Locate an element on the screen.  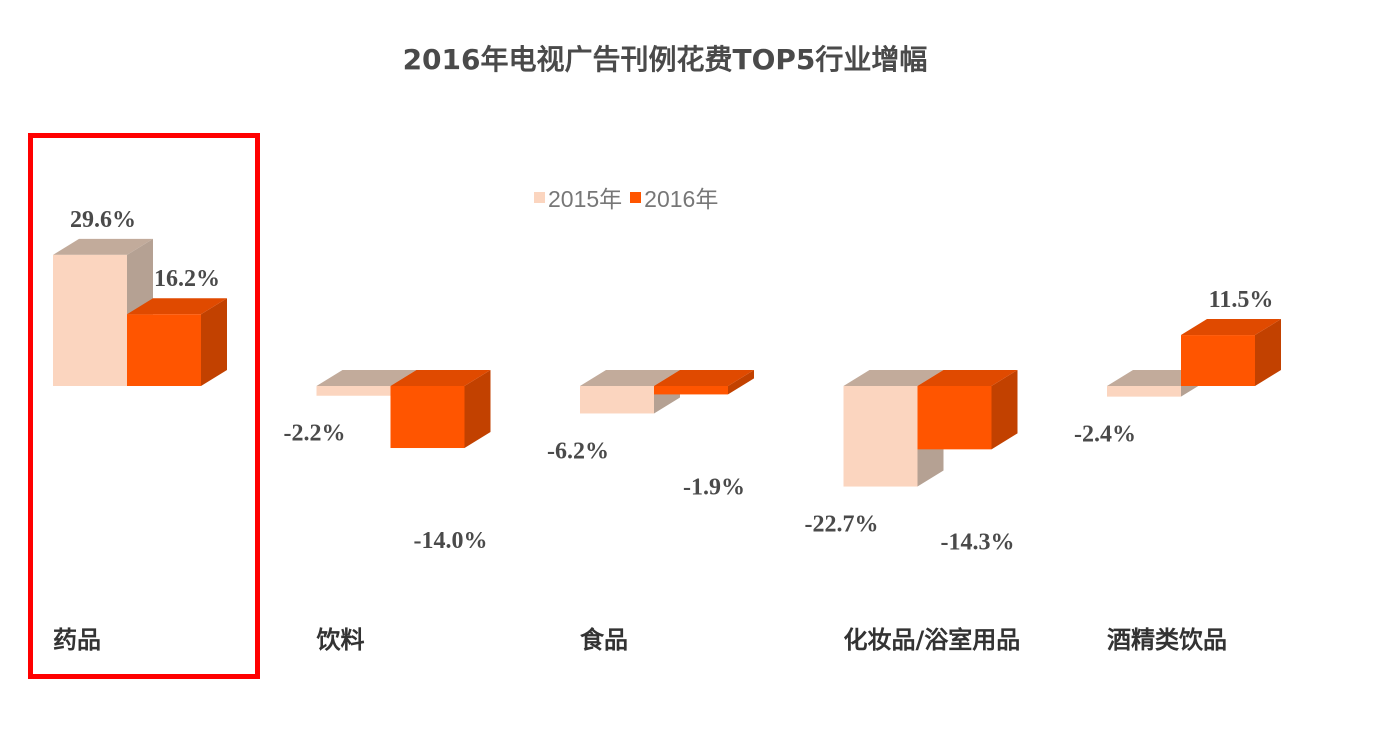
legend-label-2016: 2016年 is located at coordinates (681, 199).